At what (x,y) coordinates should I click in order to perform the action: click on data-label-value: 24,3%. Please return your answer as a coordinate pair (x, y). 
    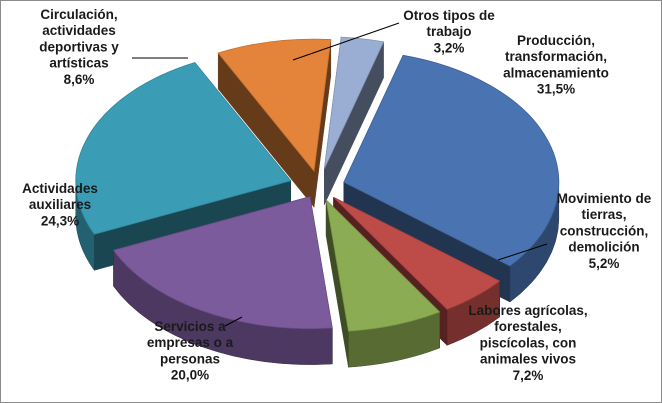
    Looking at the image, I should click on (60, 220).